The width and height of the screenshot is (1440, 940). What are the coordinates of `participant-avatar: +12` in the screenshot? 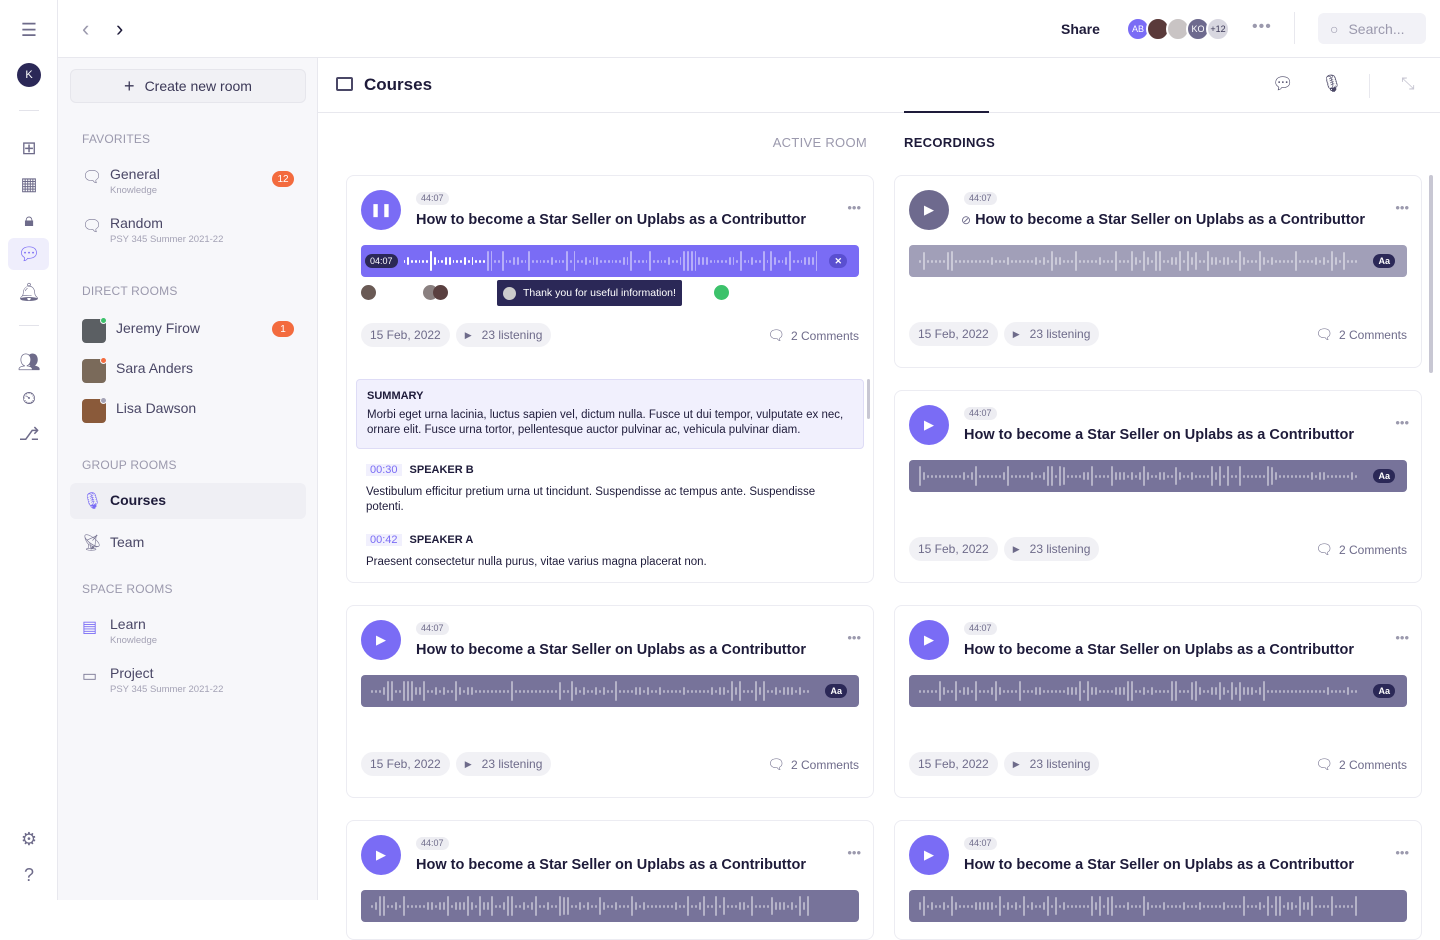 It's located at (1218, 29).